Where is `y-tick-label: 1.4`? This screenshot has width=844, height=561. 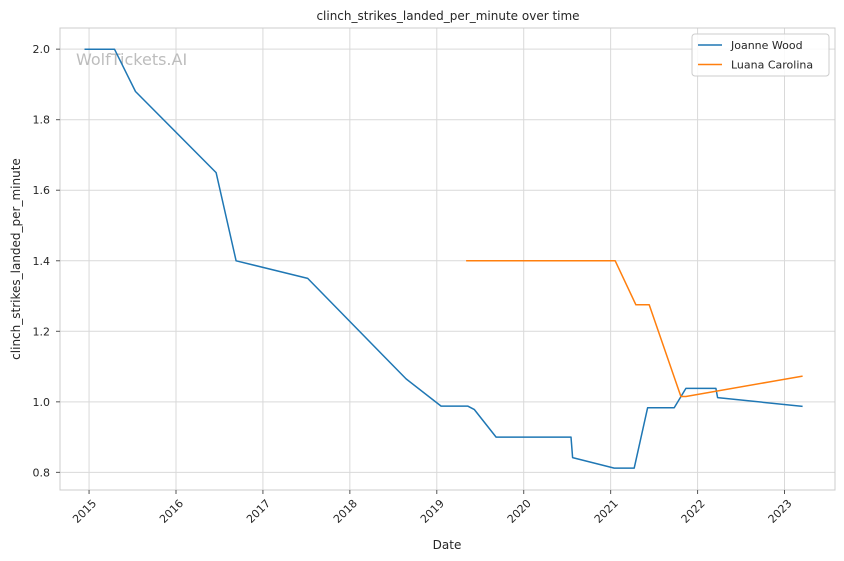 y-tick-label: 1.4 is located at coordinates (42, 261).